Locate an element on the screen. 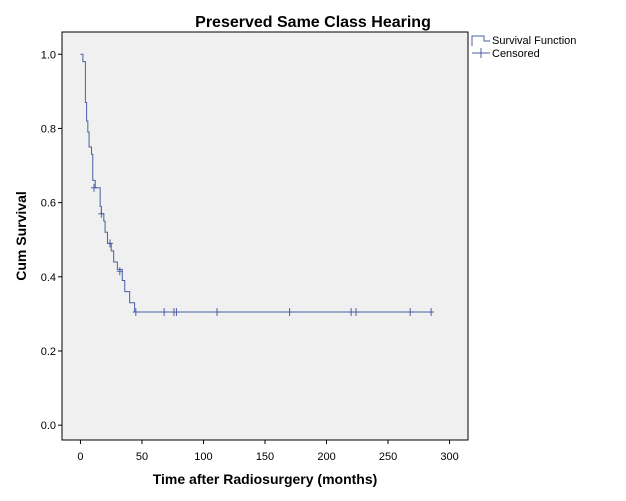 The height and width of the screenshot is (501, 626). x-tick-label: 300 is located at coordinates (449, 457).